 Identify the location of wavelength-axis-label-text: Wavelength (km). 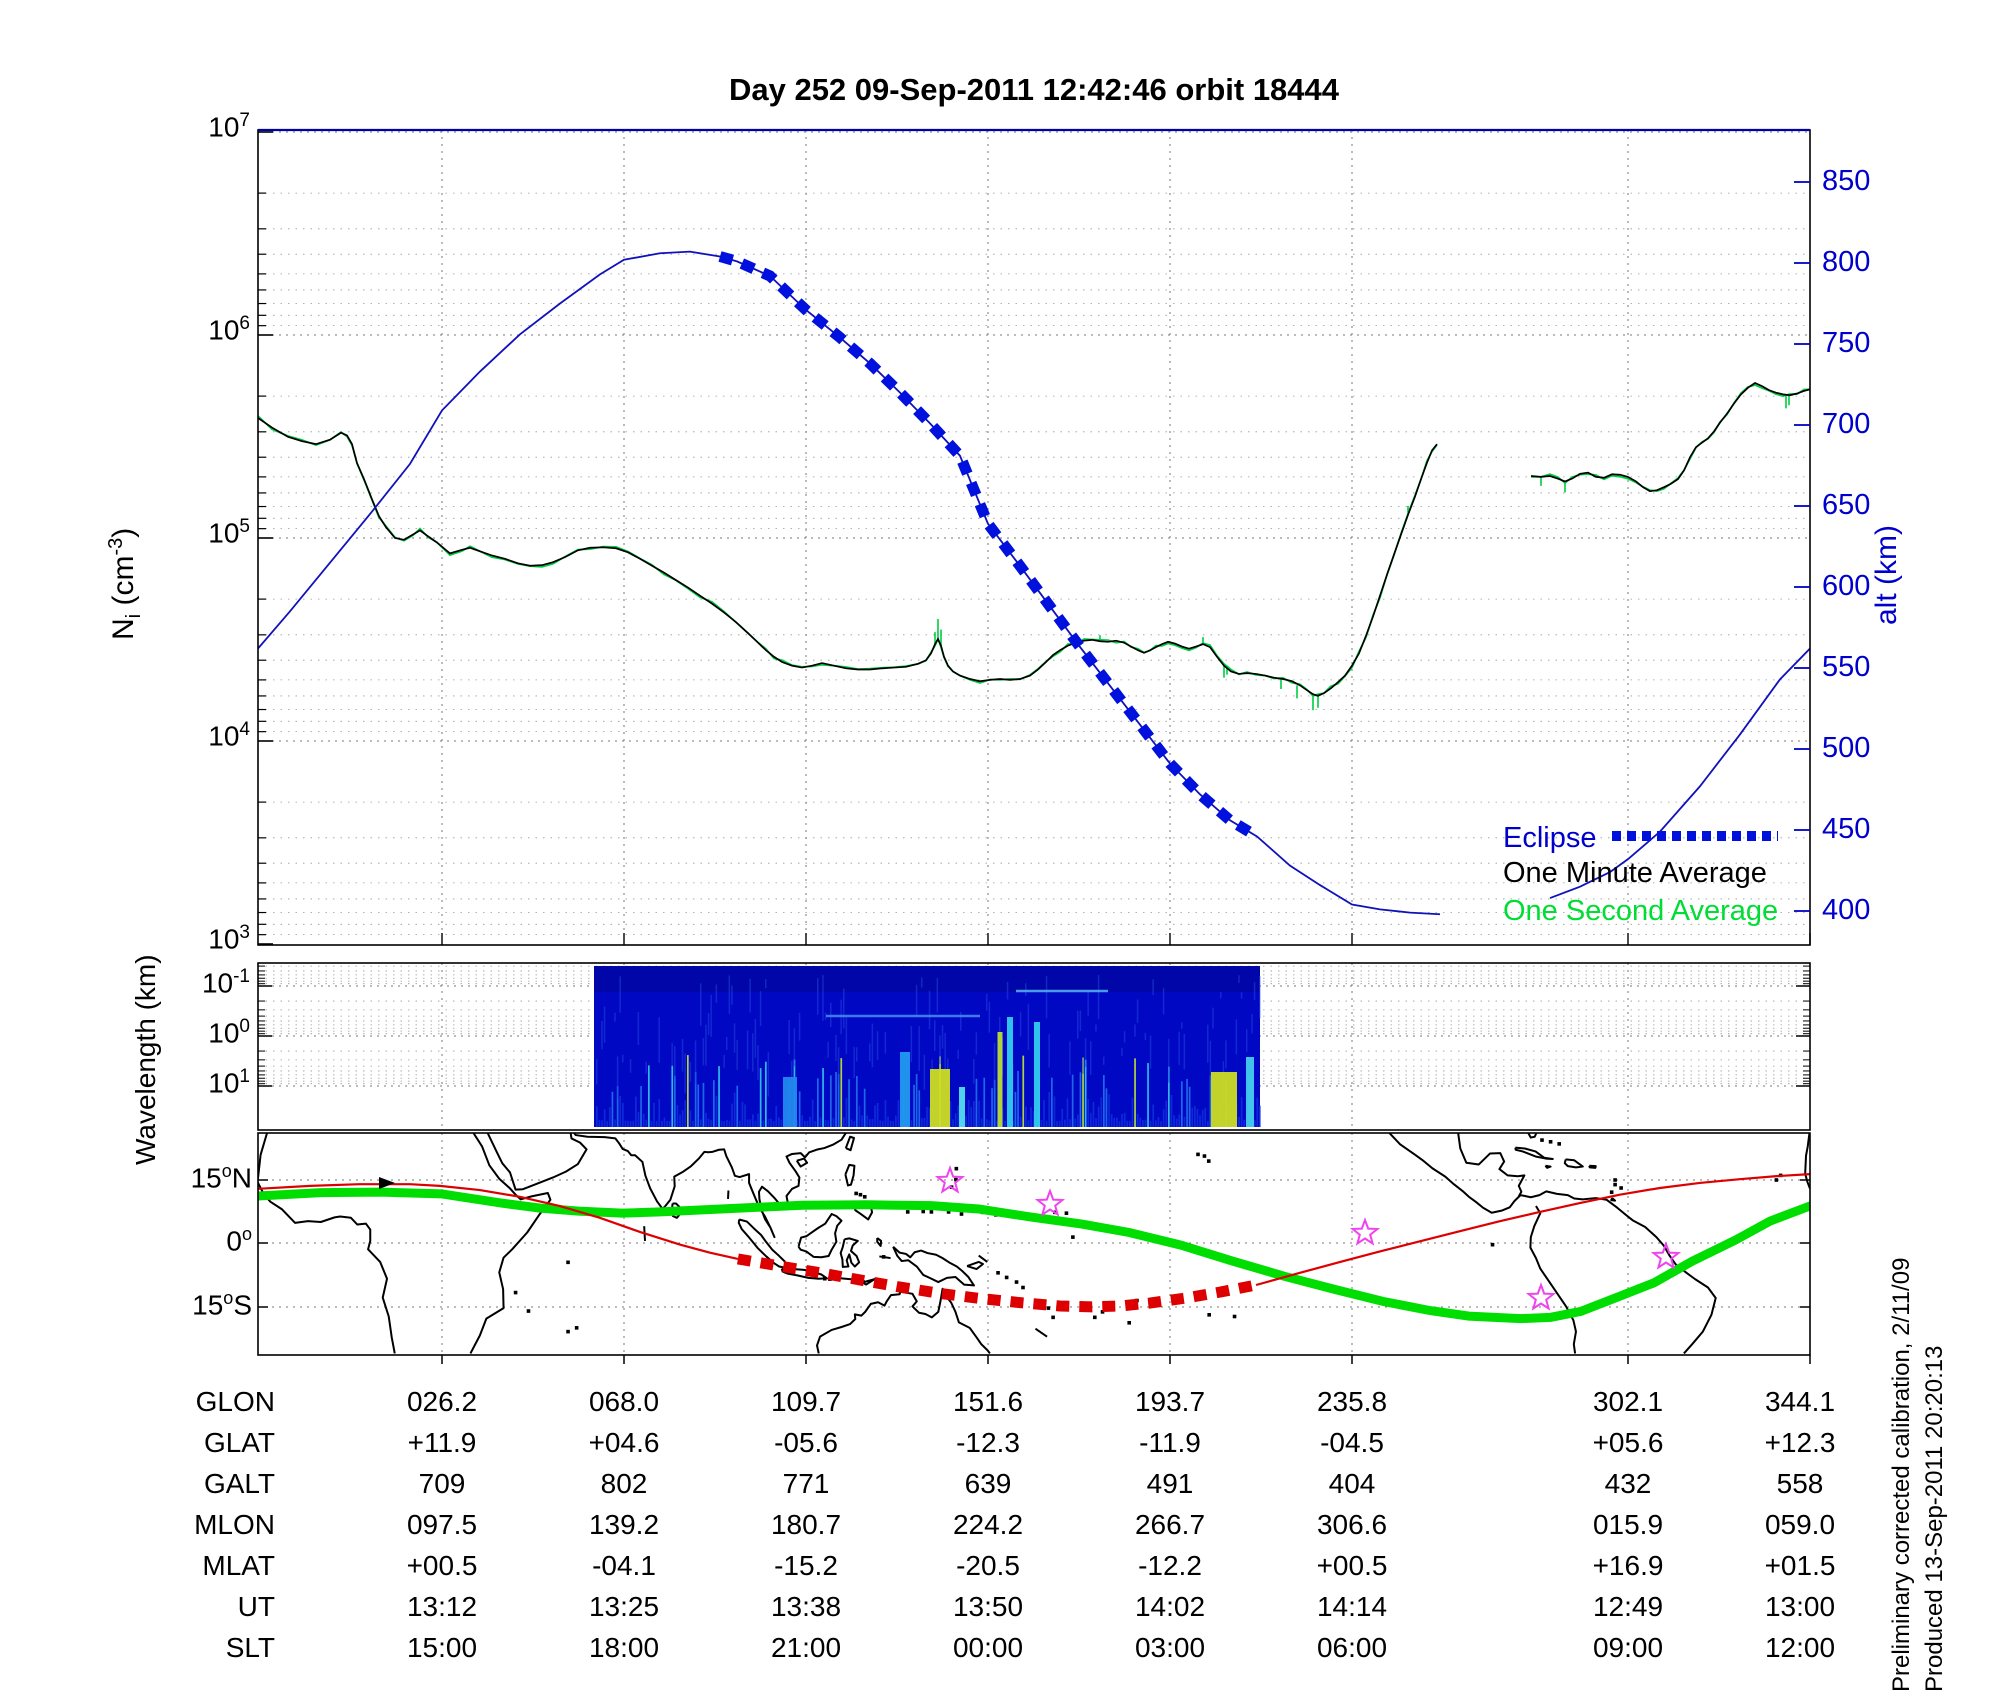
(145, 1059).